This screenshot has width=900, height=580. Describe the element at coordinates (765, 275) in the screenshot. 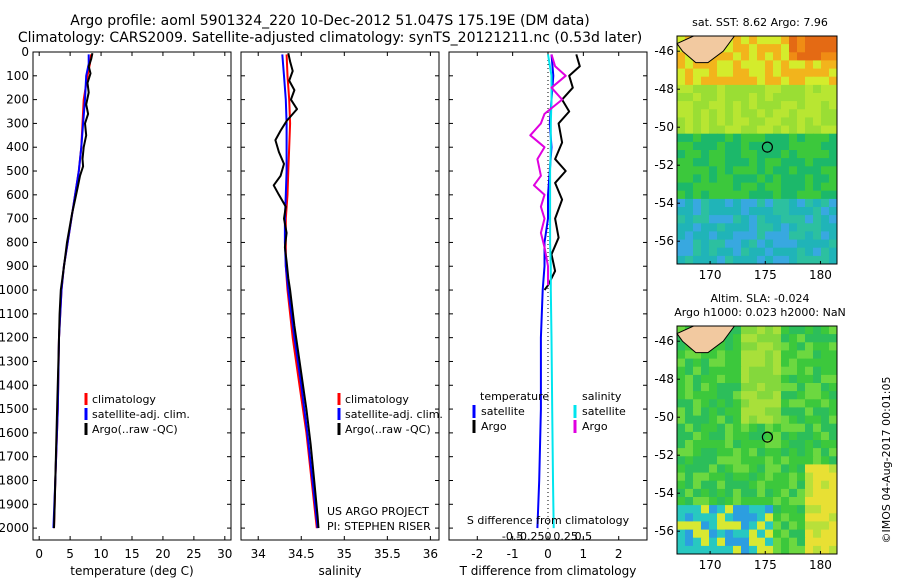

I see `map-x-tick-label: 175` at that location.